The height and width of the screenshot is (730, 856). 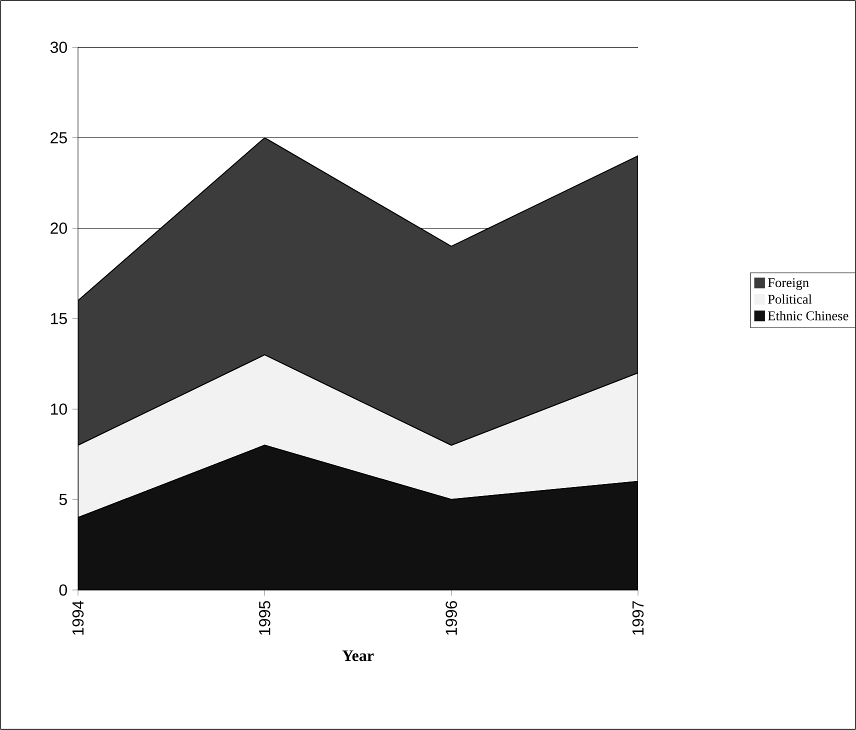 I want to click on x-tick-label: 1996, so click(x=451, y=618).